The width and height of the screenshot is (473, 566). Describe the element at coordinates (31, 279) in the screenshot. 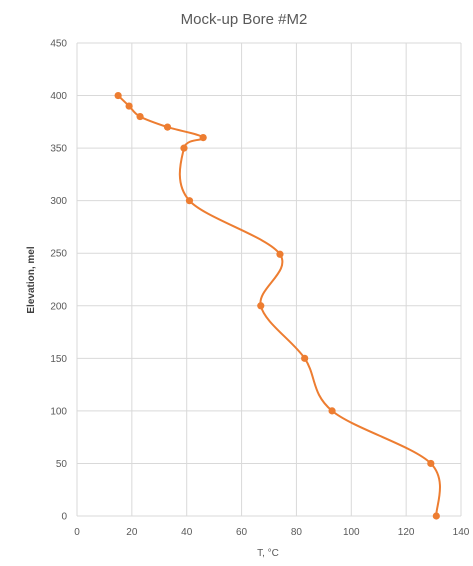

I see `y-axis-title: Elevation, mel` at that location.